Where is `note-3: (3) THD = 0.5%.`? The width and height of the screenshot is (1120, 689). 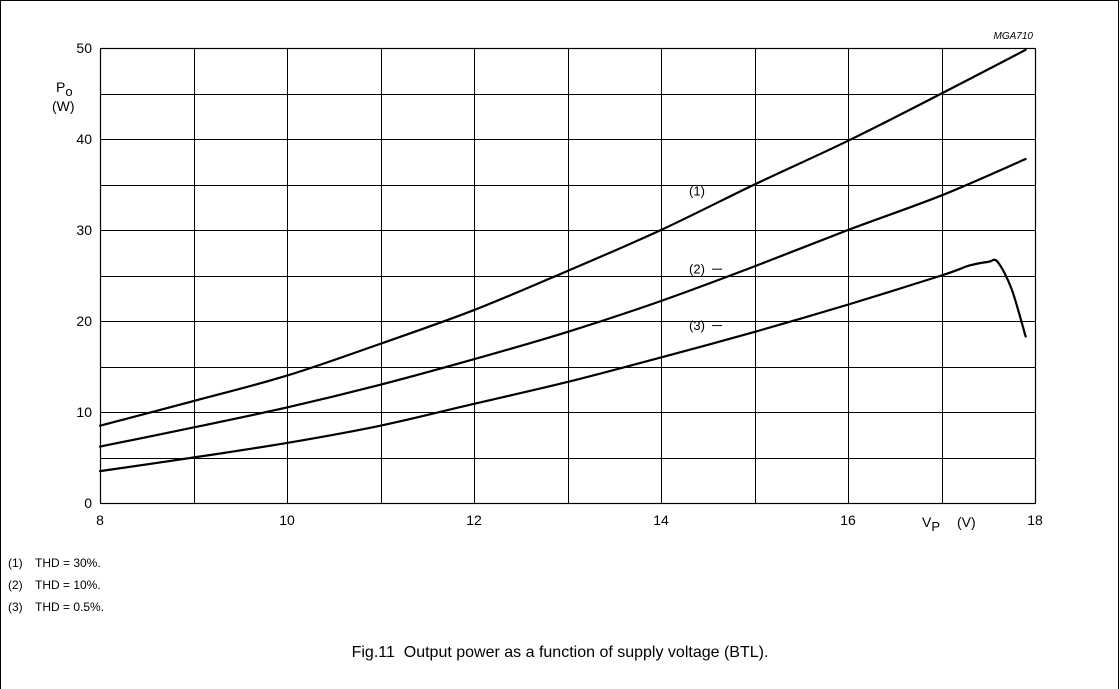
note-3: (3) THD = 0.5%. is located at coordinates (56, 607).